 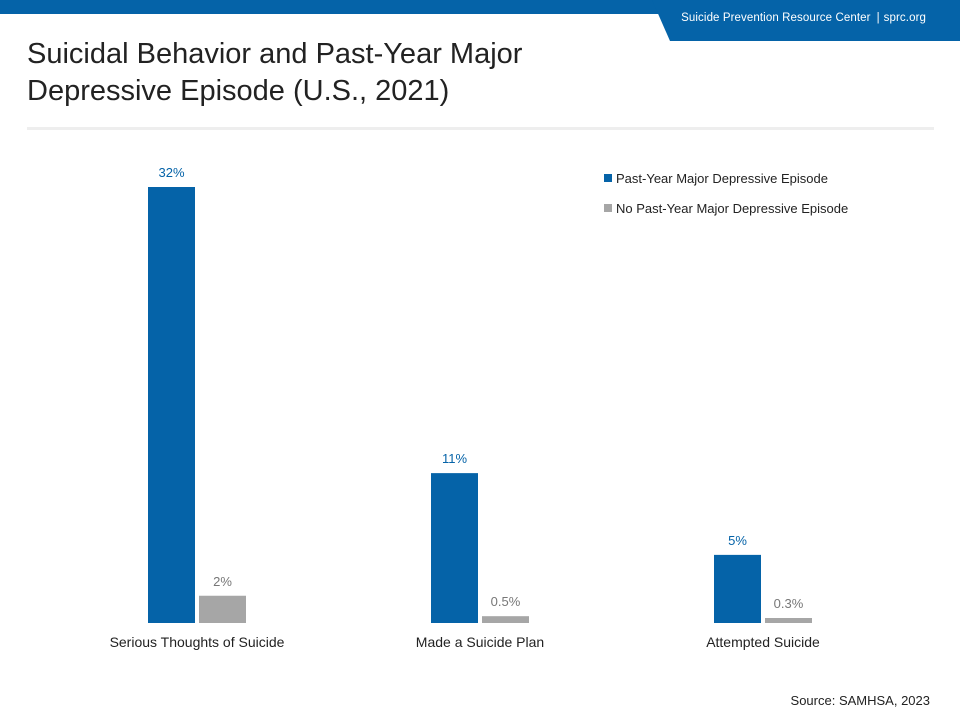 I want to click on data-label-serious-thoughts-of-suicide-series-2: 2%, so click(x=222, y=581).